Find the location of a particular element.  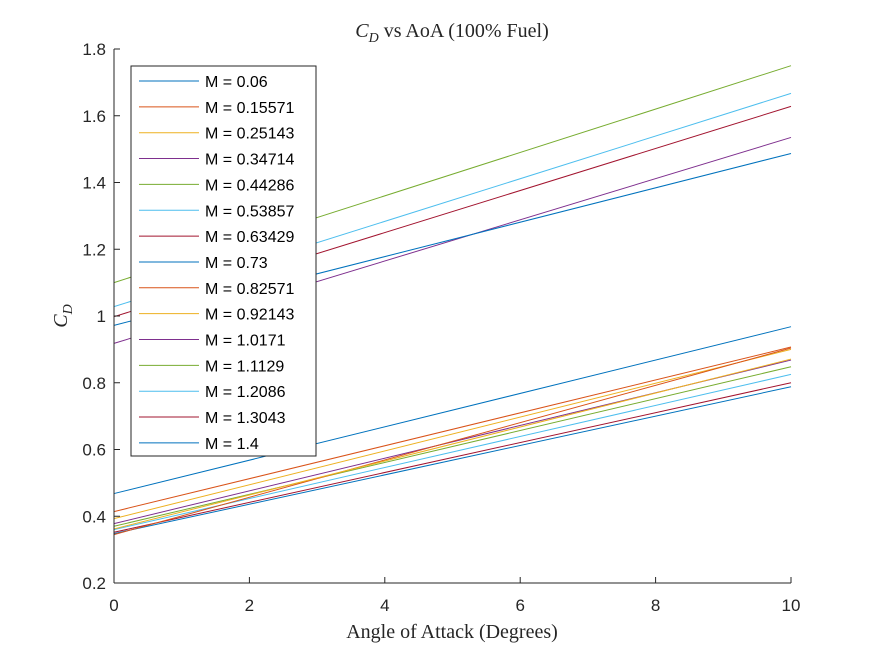

legend-label: M = 0.06 is located at coordinates (236, 82).